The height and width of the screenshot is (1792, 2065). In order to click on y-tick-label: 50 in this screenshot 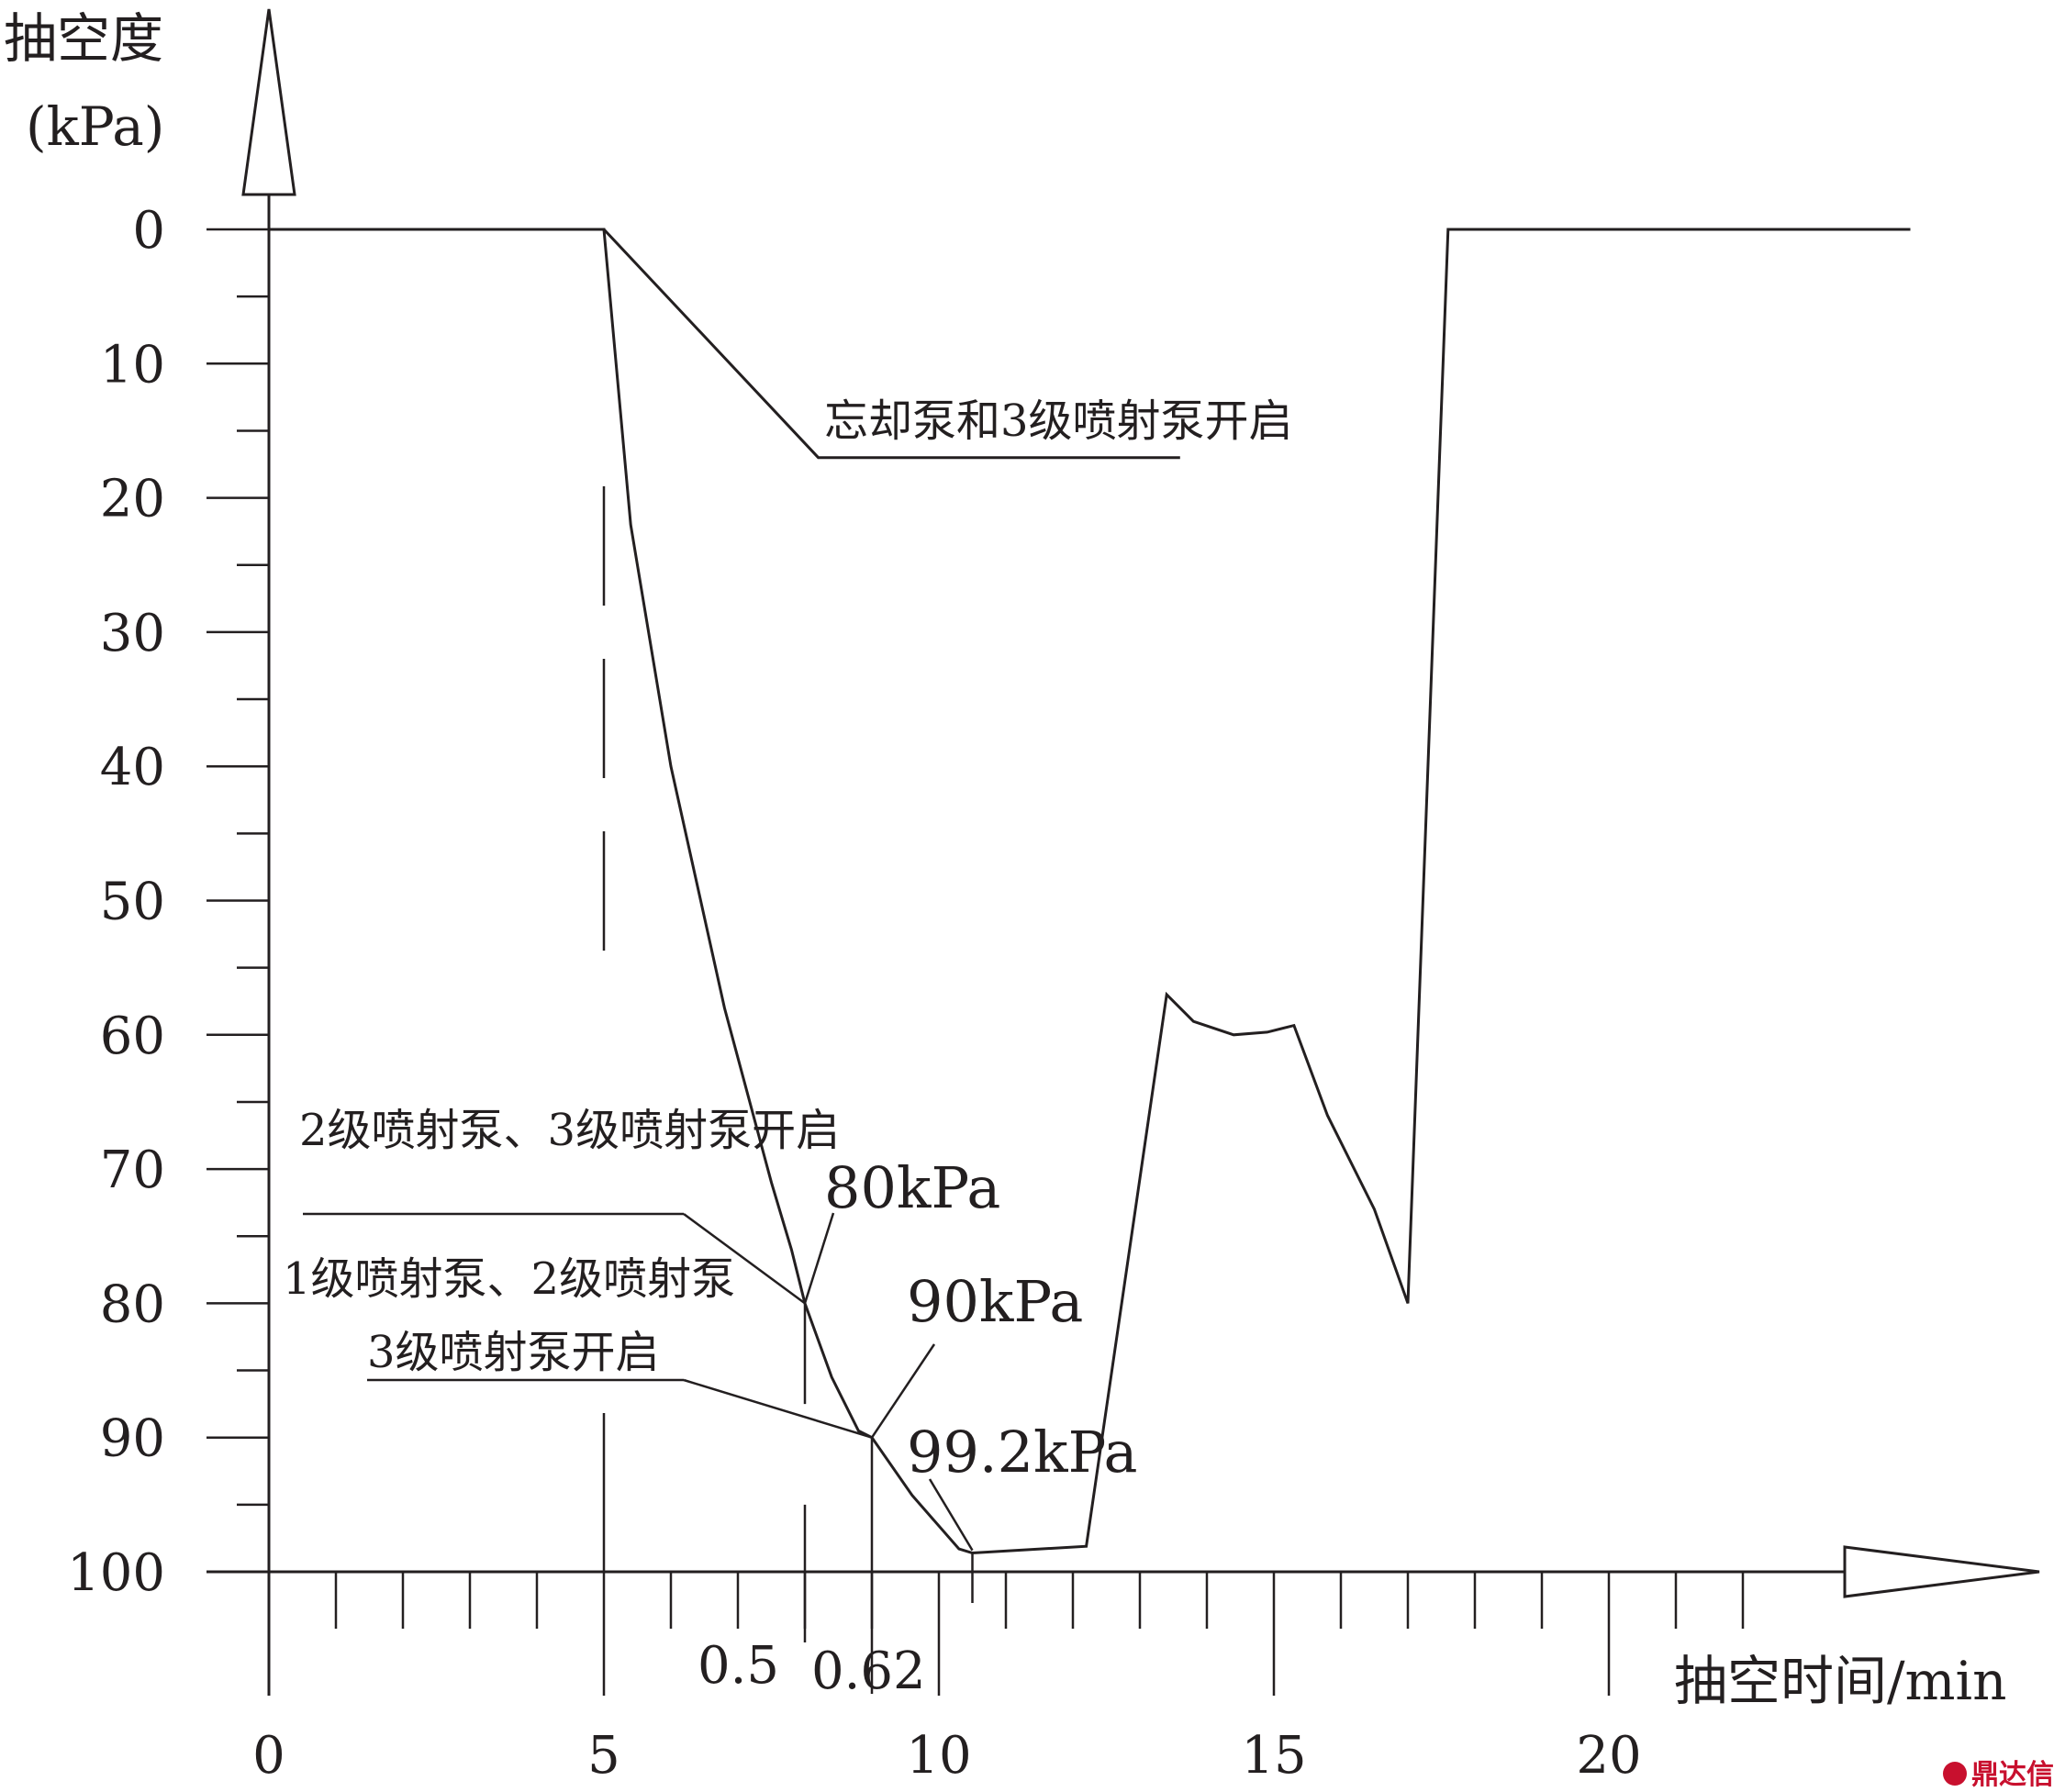, I will do `click(133, 902)`.